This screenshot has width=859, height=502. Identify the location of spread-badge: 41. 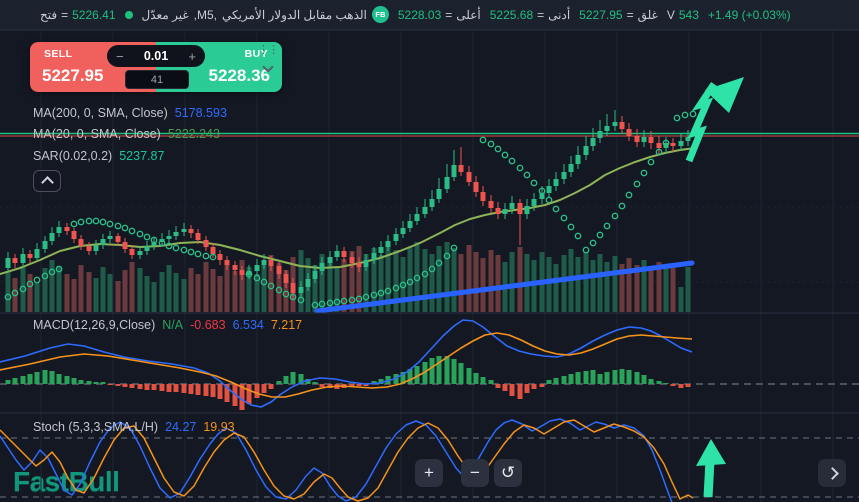
(157, 79).